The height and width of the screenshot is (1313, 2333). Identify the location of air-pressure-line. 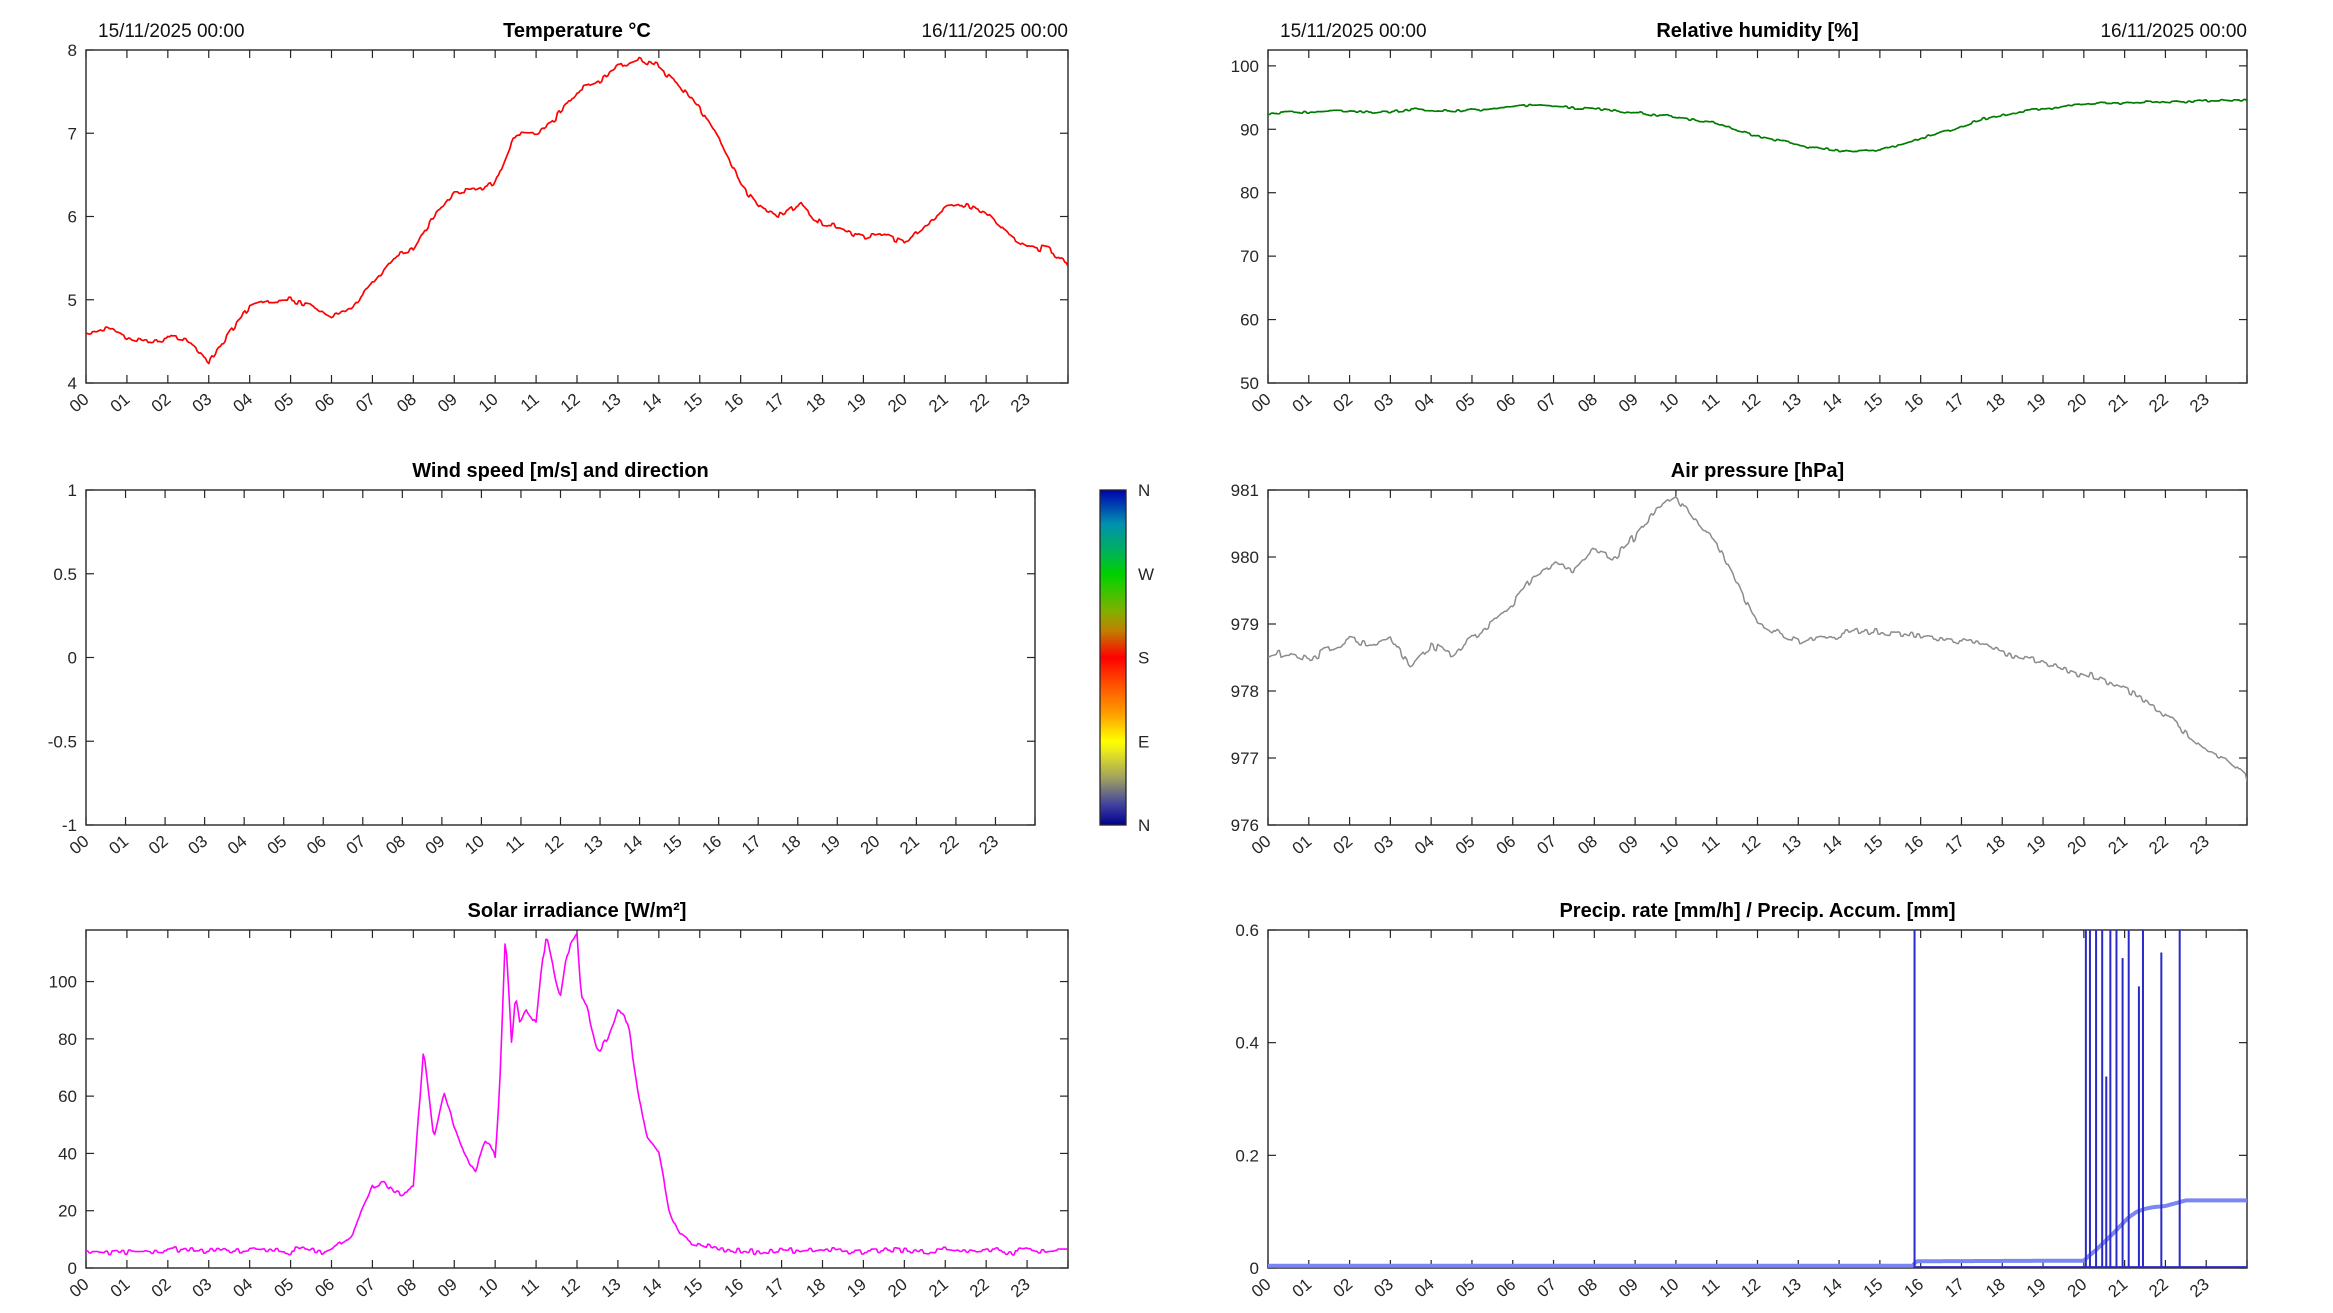
(1757, 639).